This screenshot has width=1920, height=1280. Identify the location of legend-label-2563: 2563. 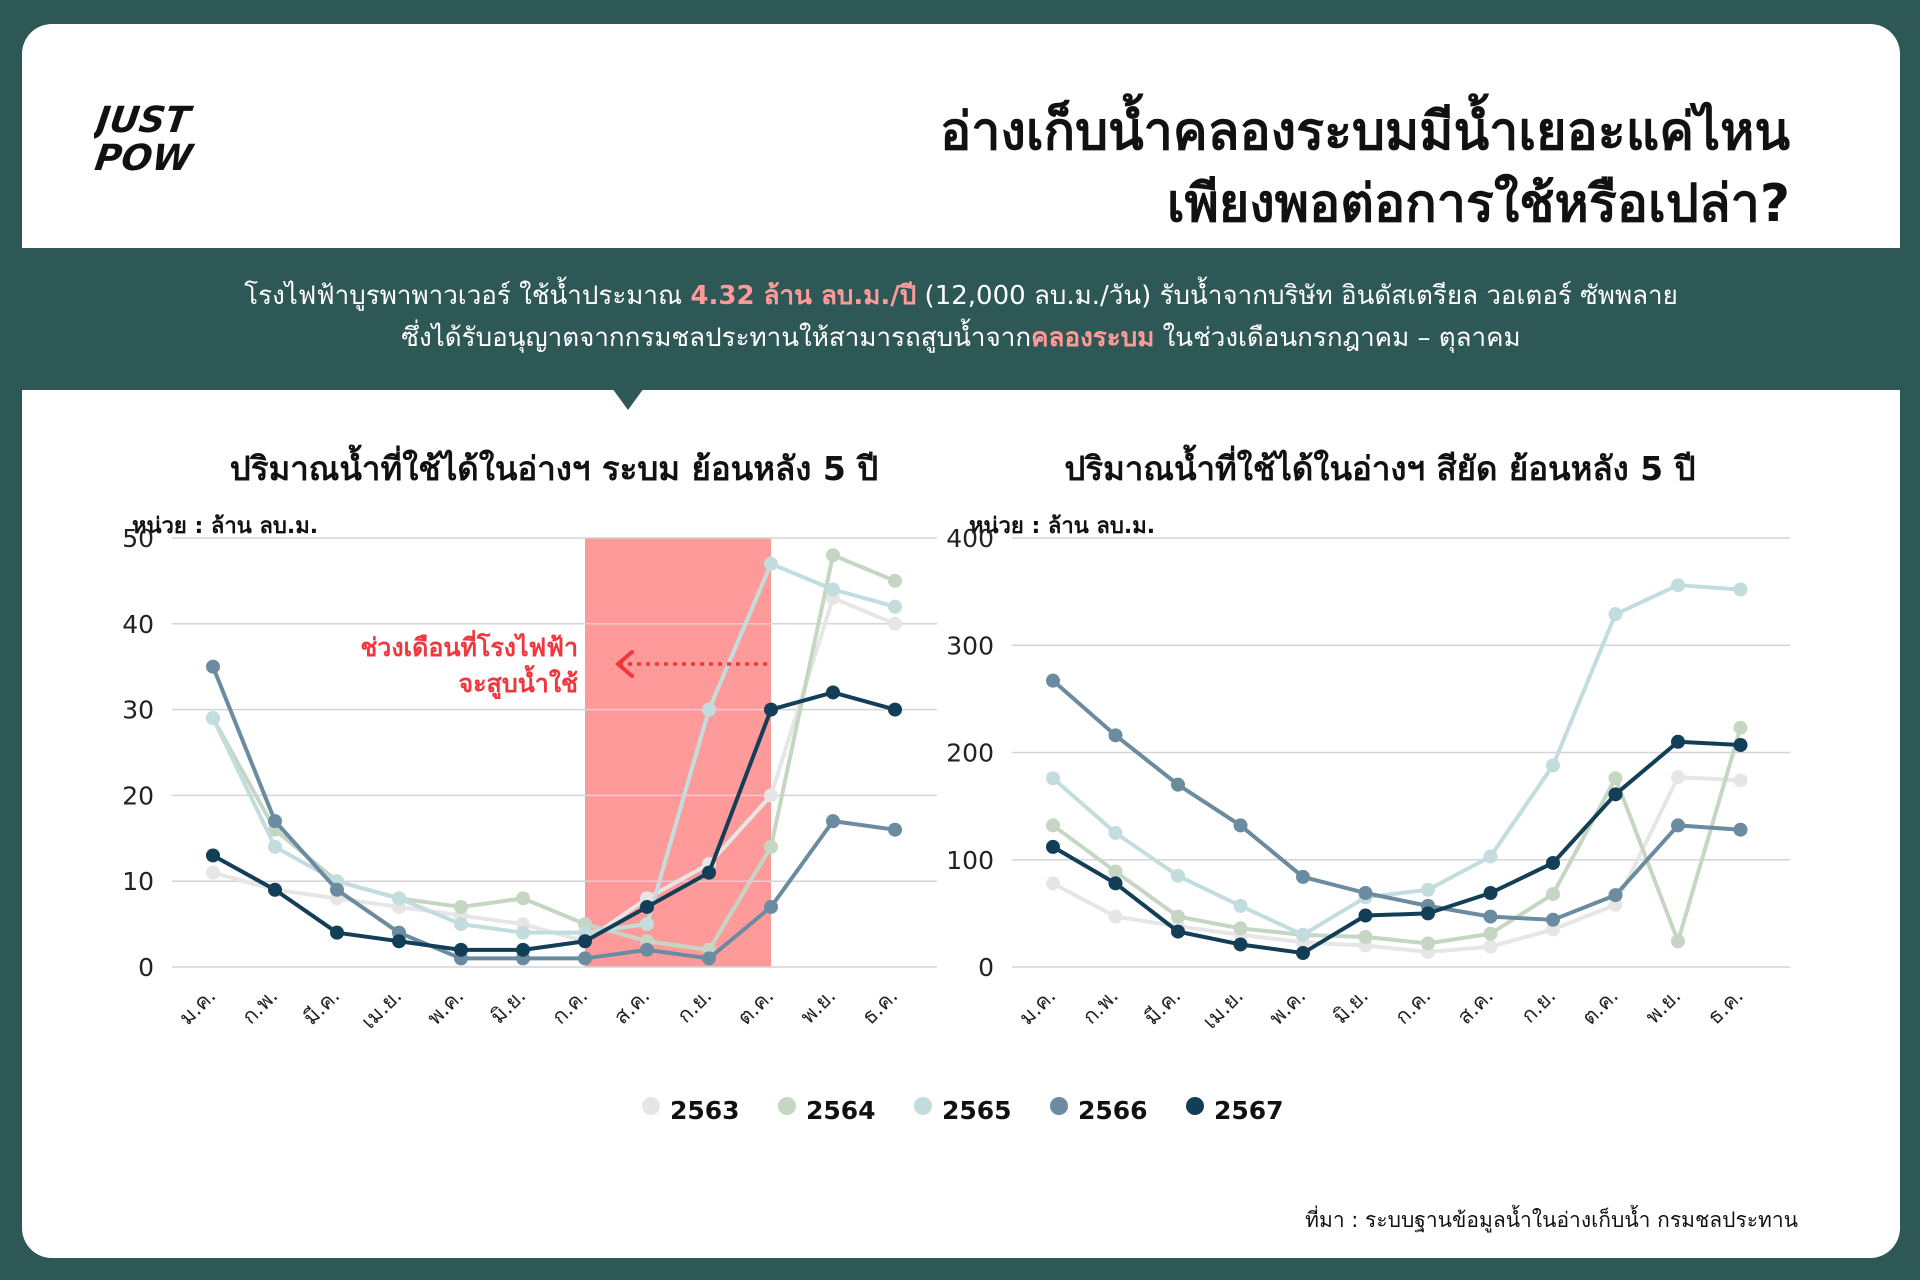
(705, 1110).